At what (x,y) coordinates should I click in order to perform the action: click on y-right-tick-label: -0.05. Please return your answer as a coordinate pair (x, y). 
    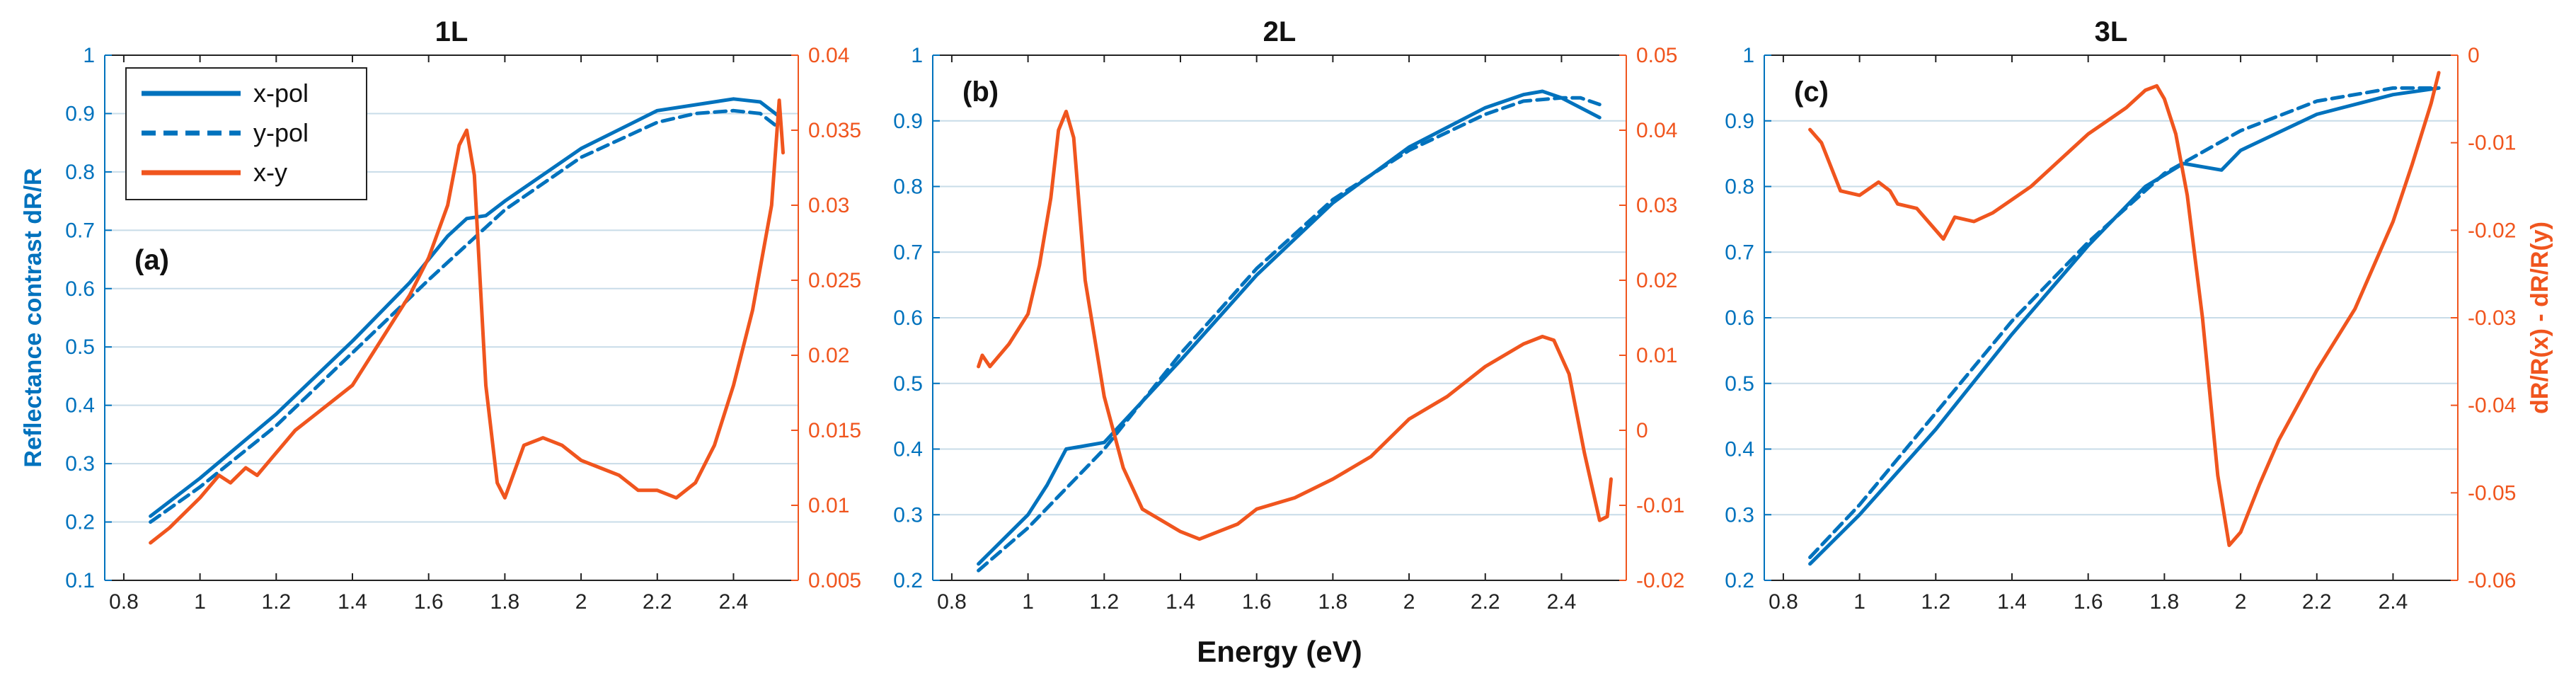
    Looking at the image, I should click on (2492, 493).